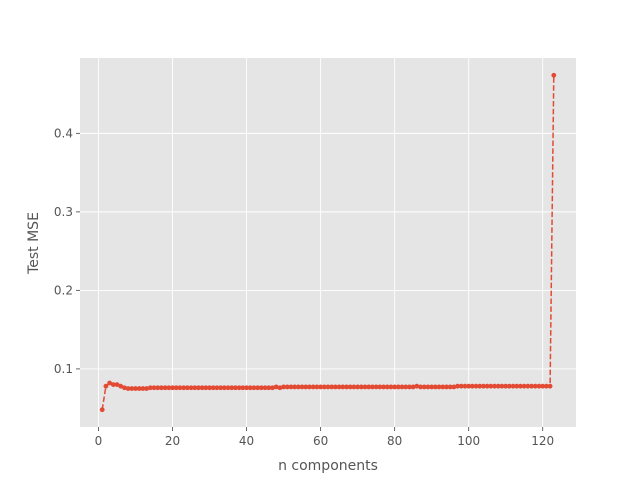 The image size is (640, 480). Describe the element at coordinates (324, 437) in the screenshot. I see `x-axis-ticks: 0 20 40 60 80 100 120` at that location.